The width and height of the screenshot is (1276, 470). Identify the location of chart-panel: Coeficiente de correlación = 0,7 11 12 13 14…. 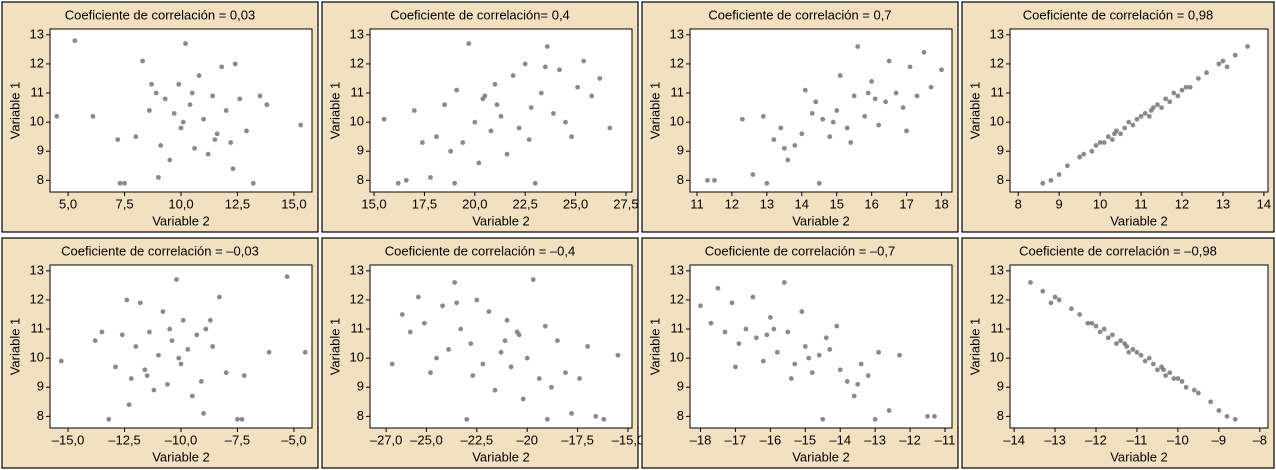
(800, 117).